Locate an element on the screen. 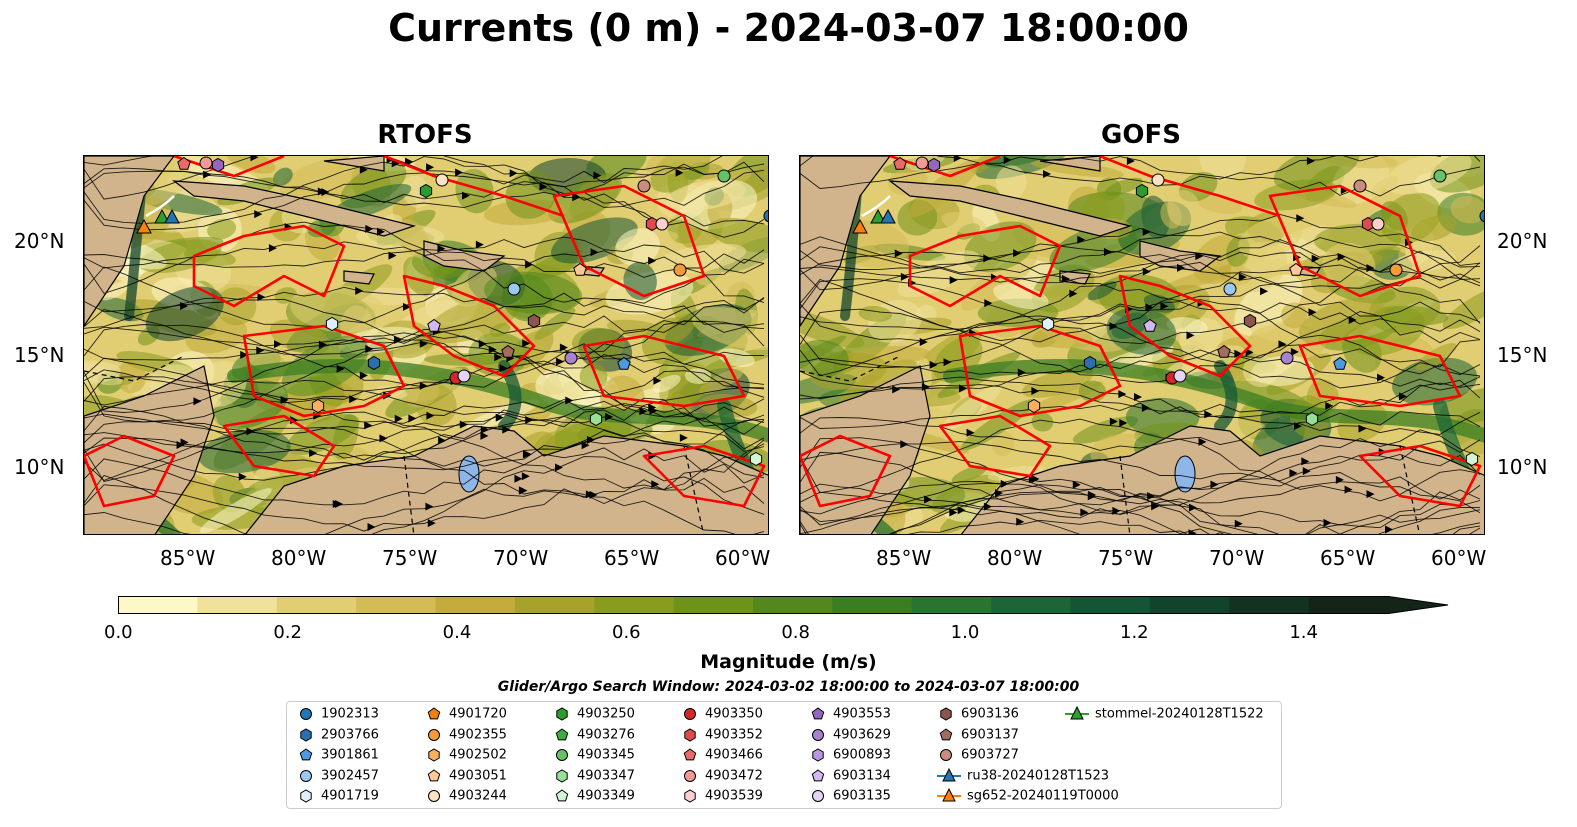 This screenshot has width=1577, height=827. legend-item: 6903137 is located at coordinates (978, 735).